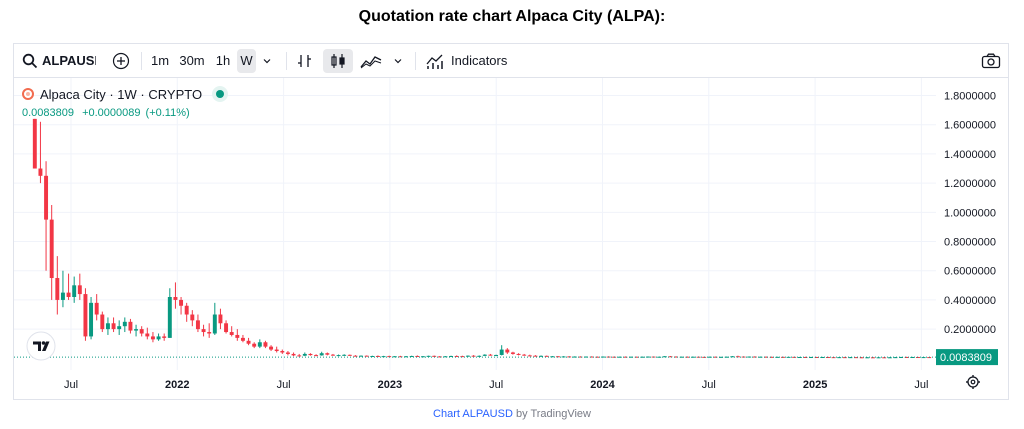 This screenshot has height=429, width=1024. I want to click on symbol-search-button: ALPAUSD, so click(62, 61).